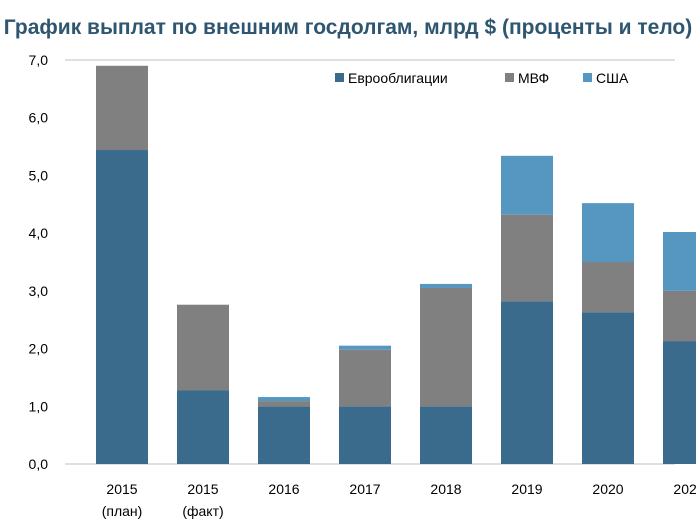  Describe the element at coordinates (607, 489) in the screenshot. I see `x-tick-label: 2020` at that location.